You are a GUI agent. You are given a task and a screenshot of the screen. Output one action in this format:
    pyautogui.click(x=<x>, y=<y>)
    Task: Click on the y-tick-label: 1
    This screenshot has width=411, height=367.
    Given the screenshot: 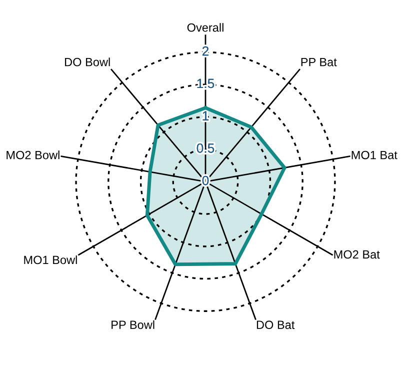 What is the action you would take?
    pyautogui.click(x=205, y=115)
    